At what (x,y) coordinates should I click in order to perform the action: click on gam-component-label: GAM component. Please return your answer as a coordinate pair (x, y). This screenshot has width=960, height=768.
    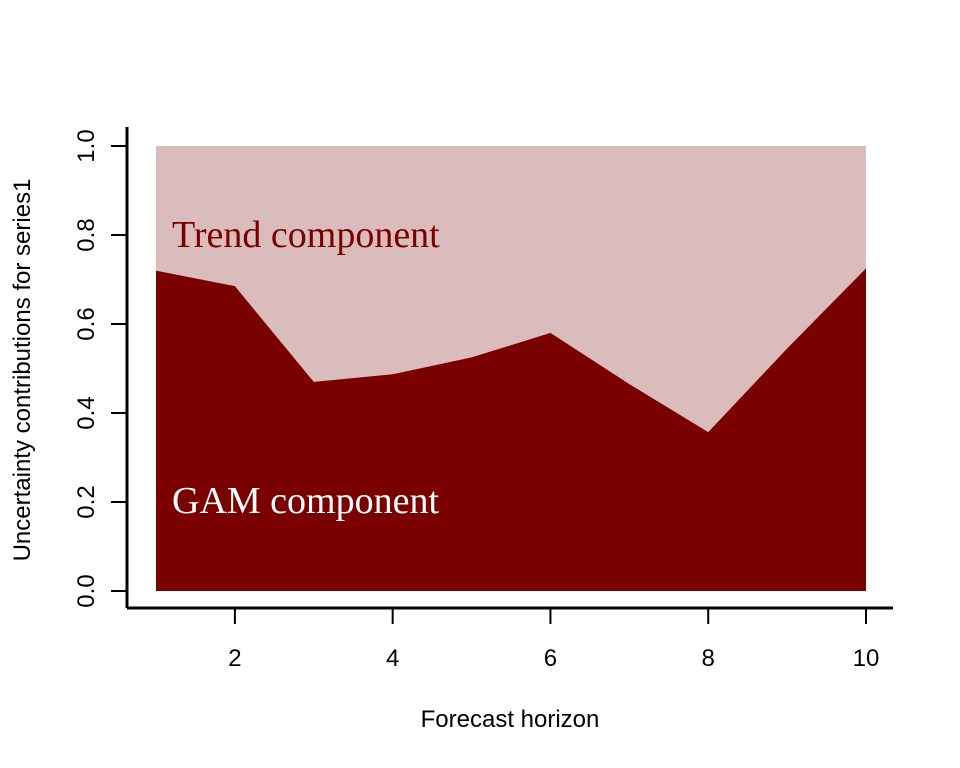
    Looking at the image, I should click on (305, 501).